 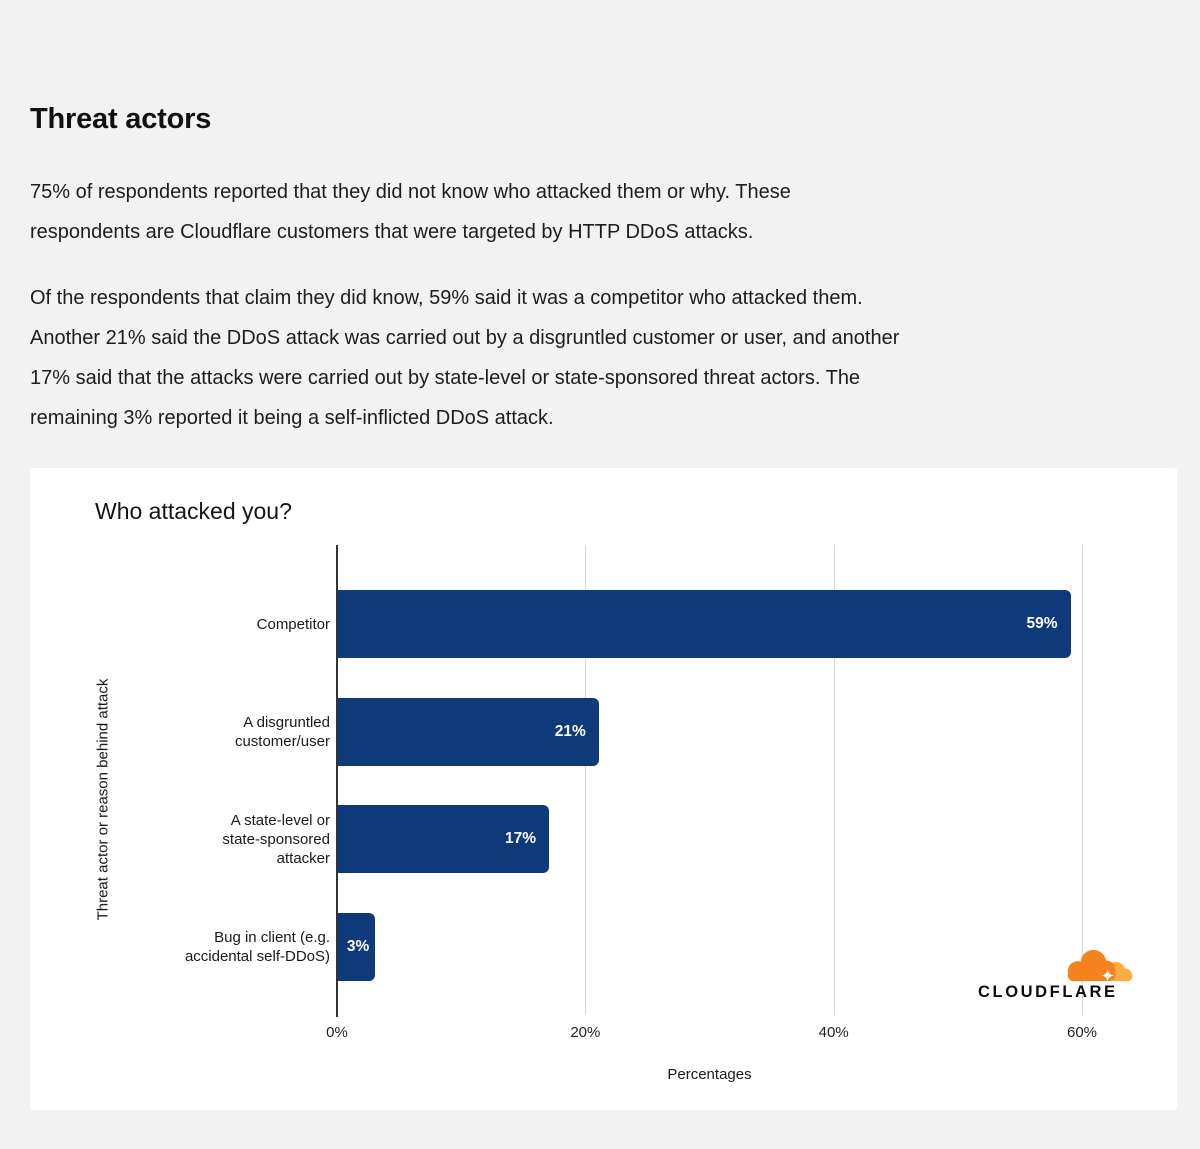 I want to click on bar: 59%, so click(x=704, y=624).